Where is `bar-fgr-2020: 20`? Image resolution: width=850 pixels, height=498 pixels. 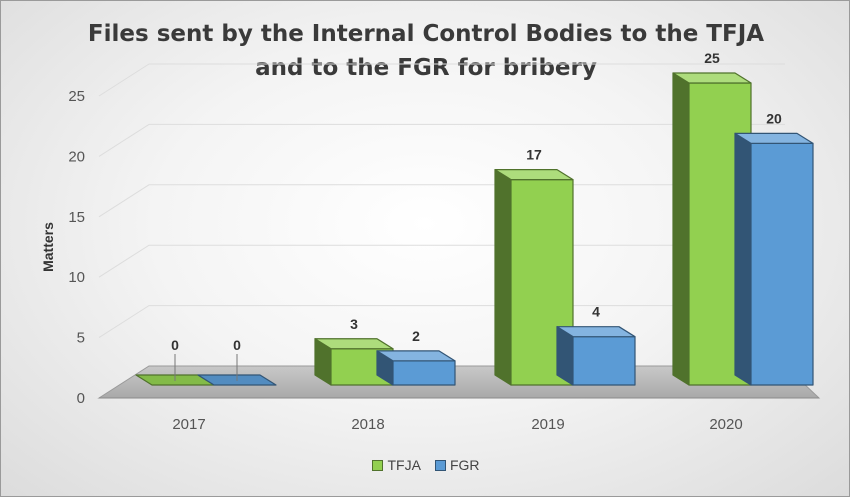
bar-fgr-2020: 20 is located at coordinates (774, 248).